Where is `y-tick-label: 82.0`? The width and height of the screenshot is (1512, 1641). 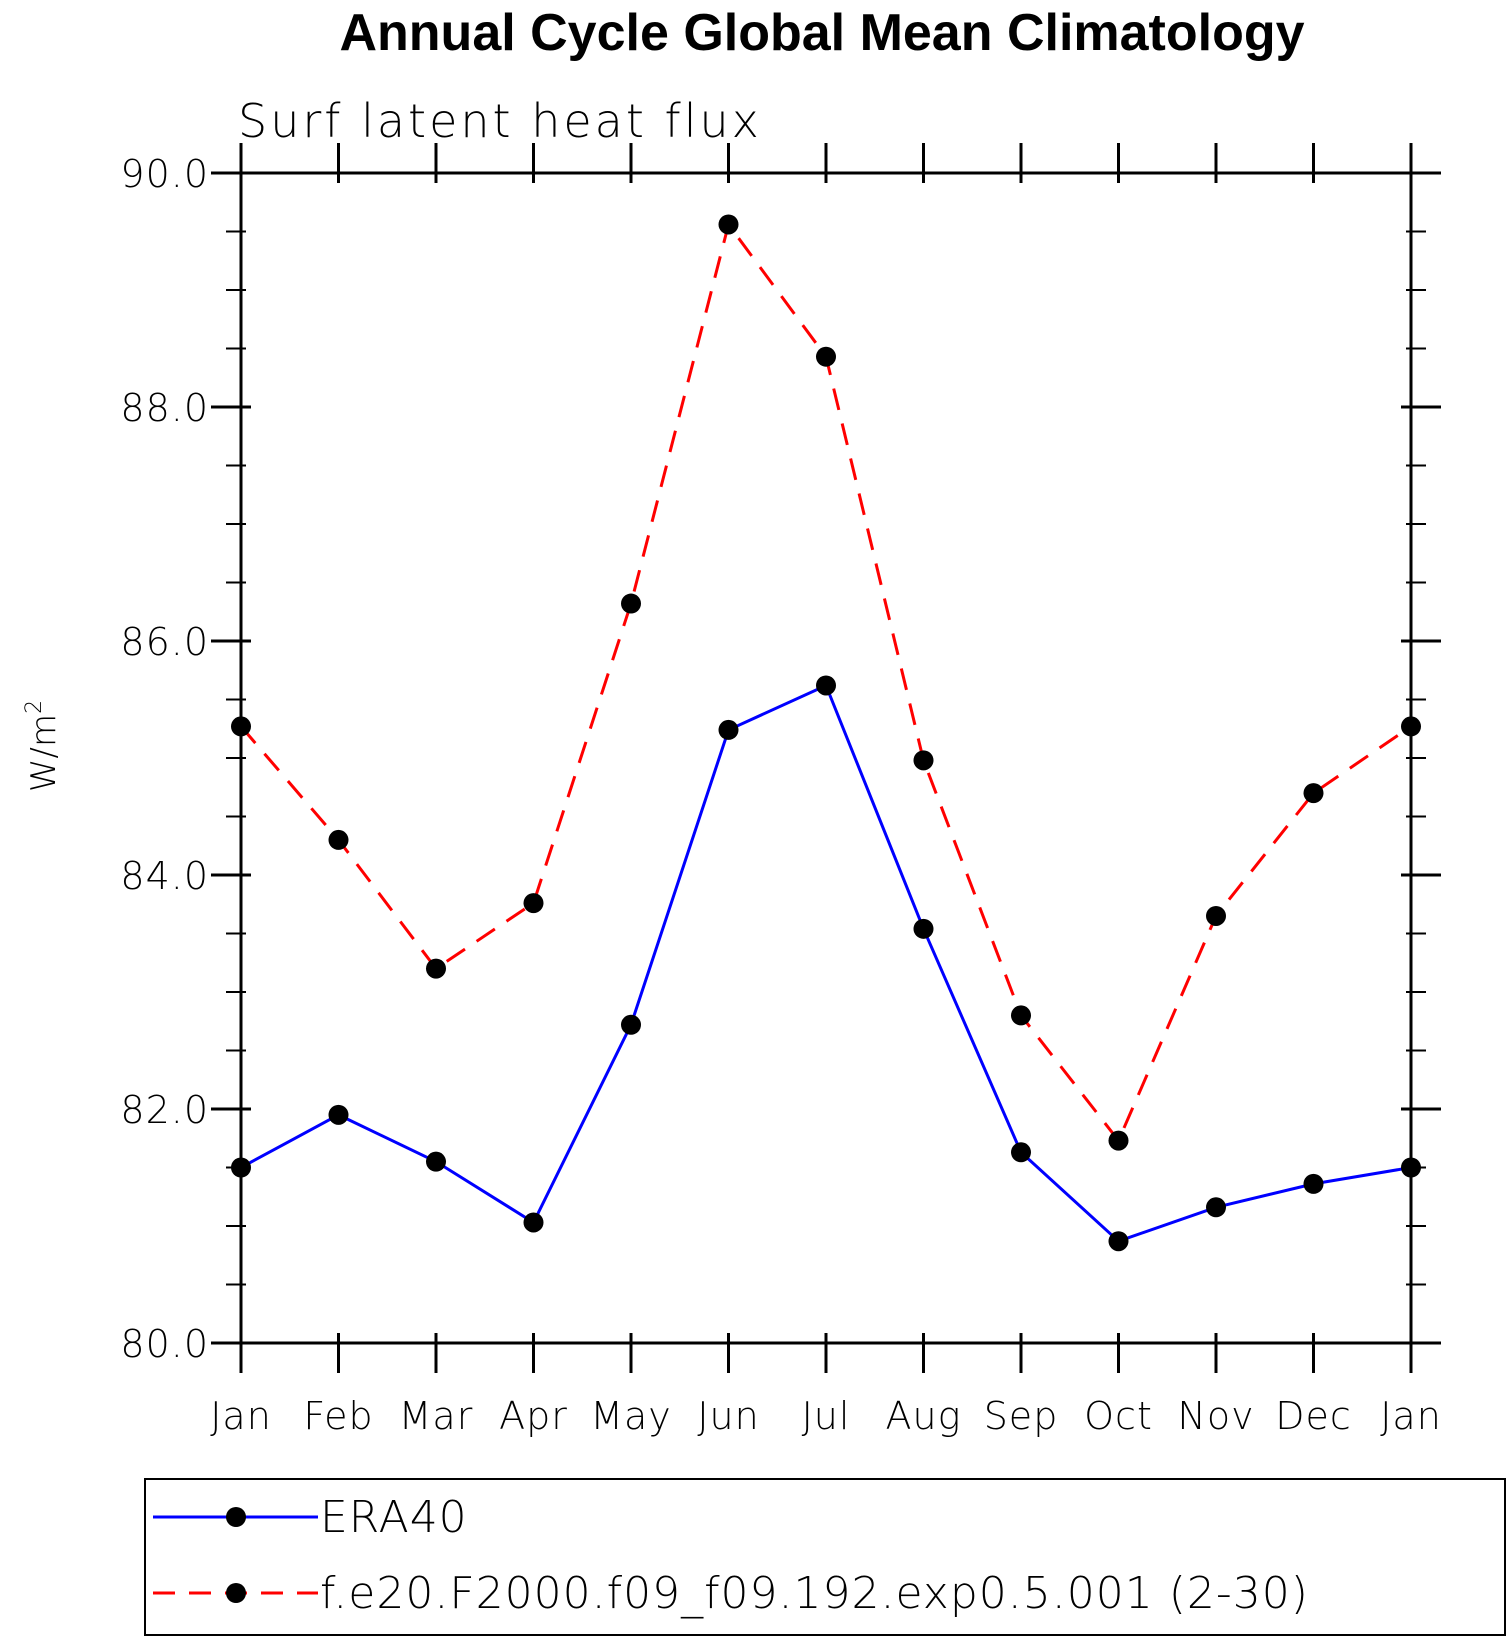
y-tick-label: 82.0 is located at coordinates (164, 1110).